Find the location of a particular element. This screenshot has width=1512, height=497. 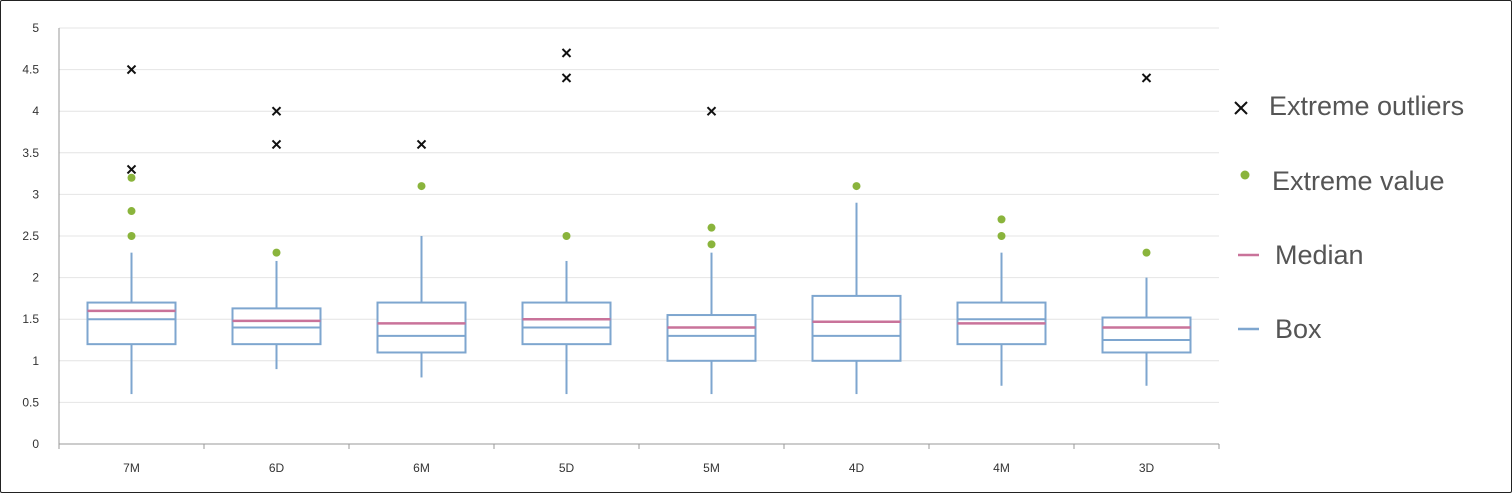

y-tick-label-6: 3 is located at coordinates (35, 194).